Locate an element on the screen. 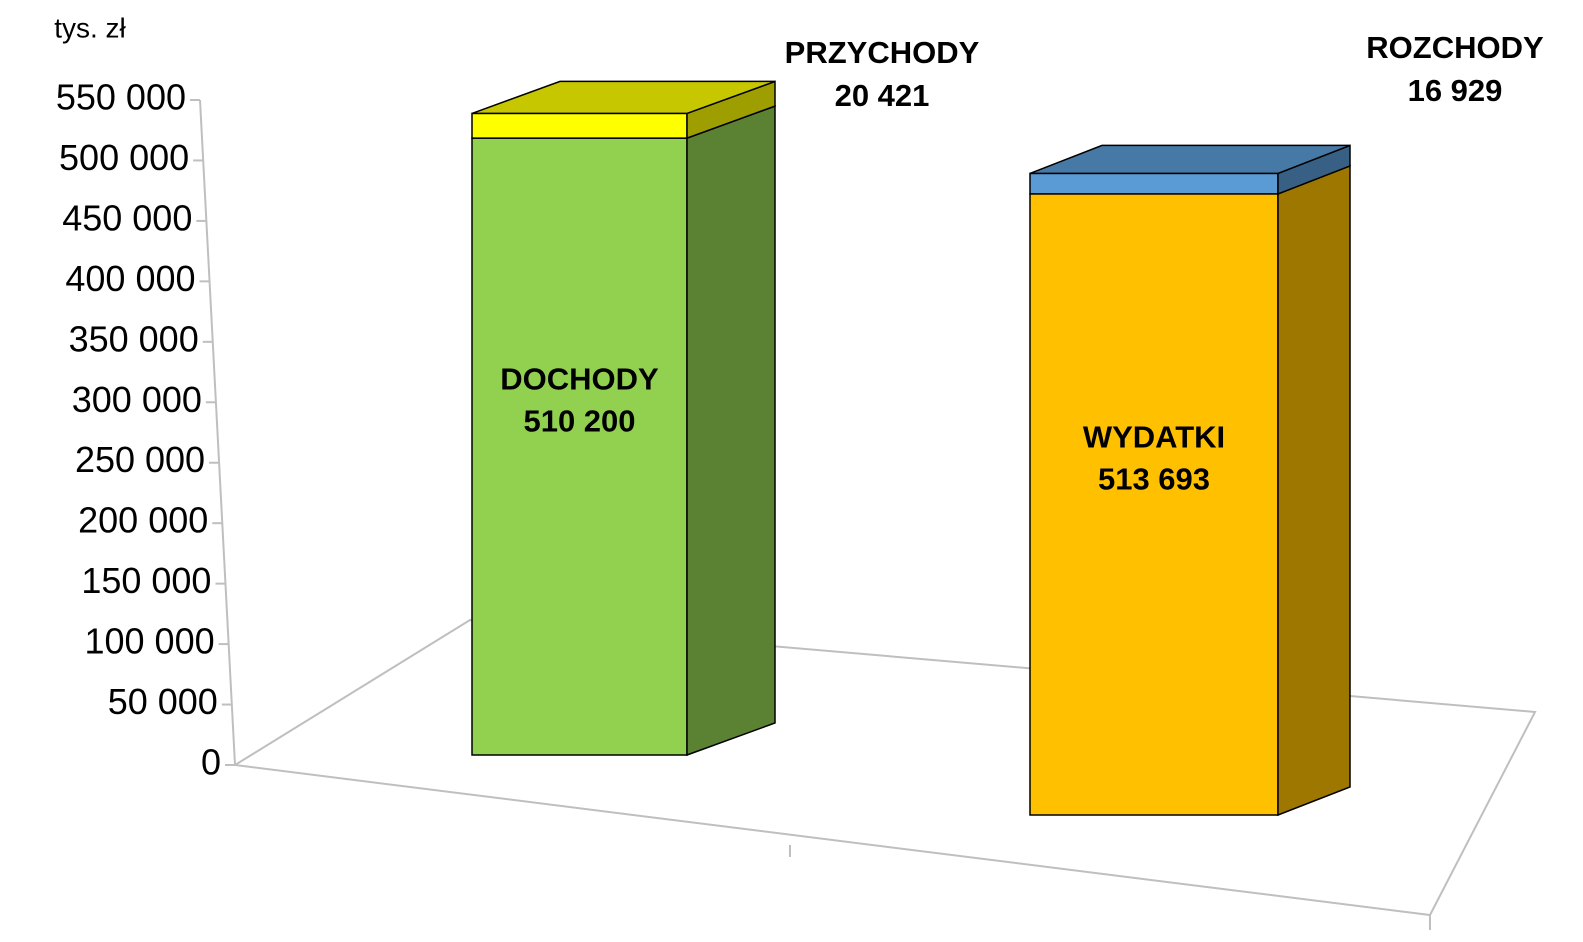 This screenshot has height=942, width=1583. y-axis is located at coordinates (217, 432).